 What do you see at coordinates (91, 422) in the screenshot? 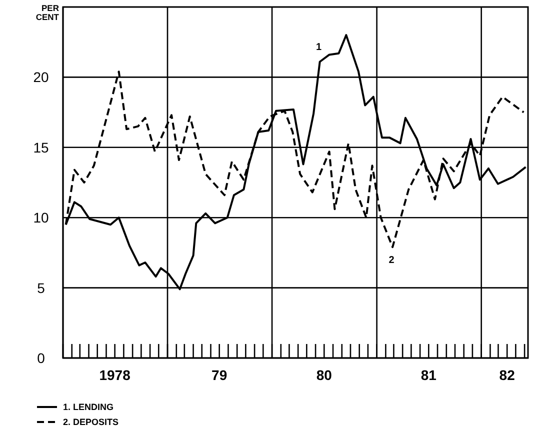
I see `legend-label: 2. DEPOSITS` at bounding box center [91, 422].